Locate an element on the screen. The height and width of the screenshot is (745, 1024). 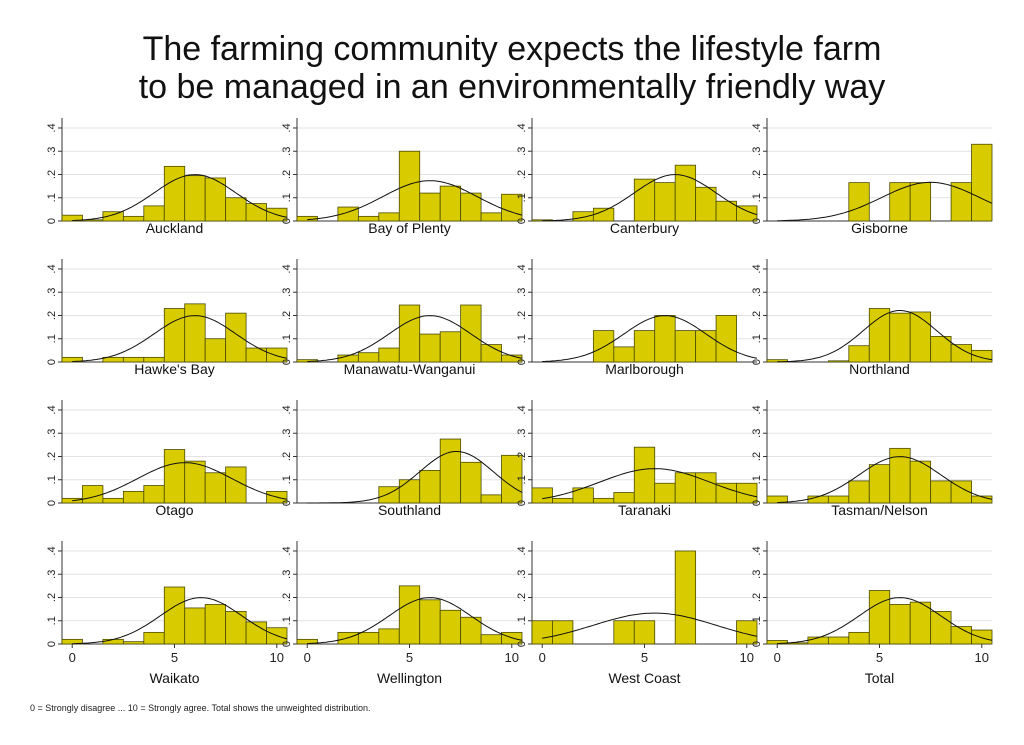
normal-curve-auckland is located at coordinates (180, 197).